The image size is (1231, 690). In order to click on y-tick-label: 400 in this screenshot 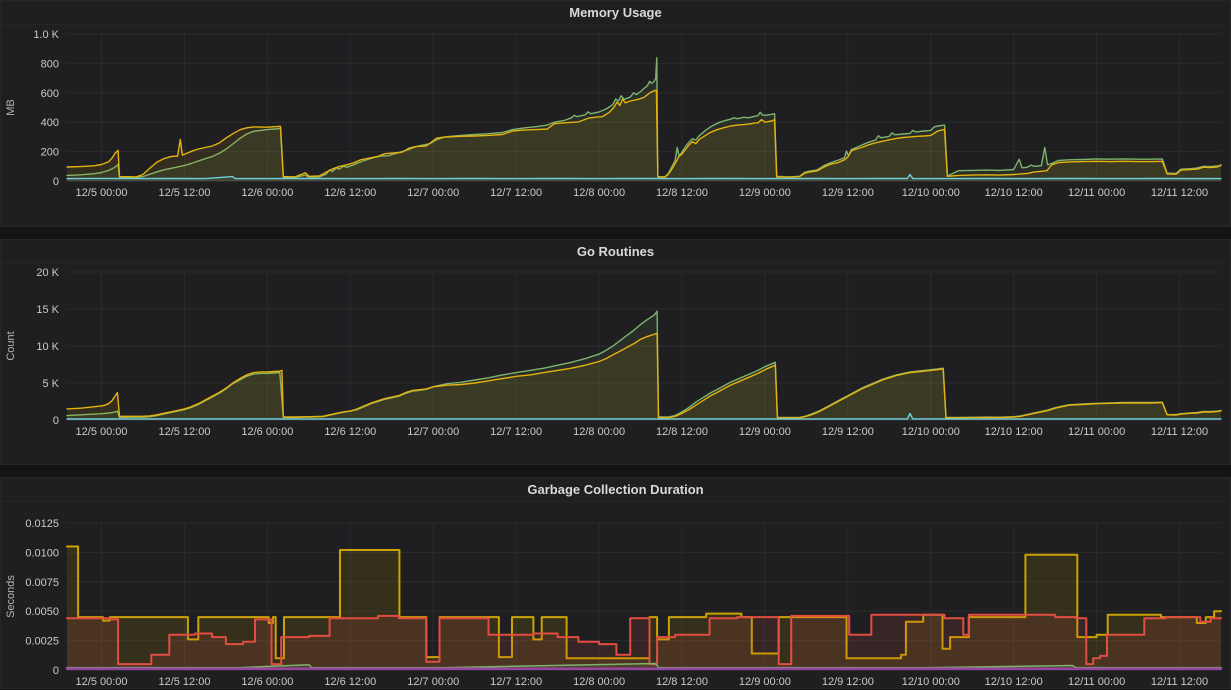, I will do `click(50, 123)`.